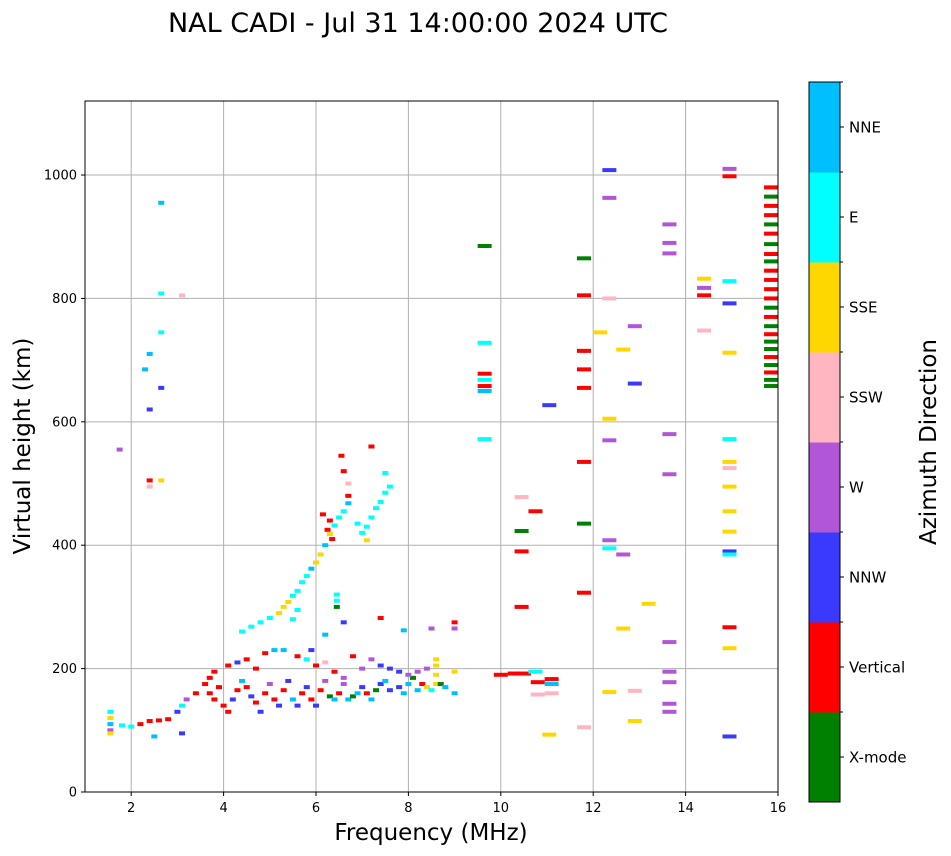  Describe the element at coordinates (501, 808) in the screenshot. I see `x-tick-label: 10` at that location.